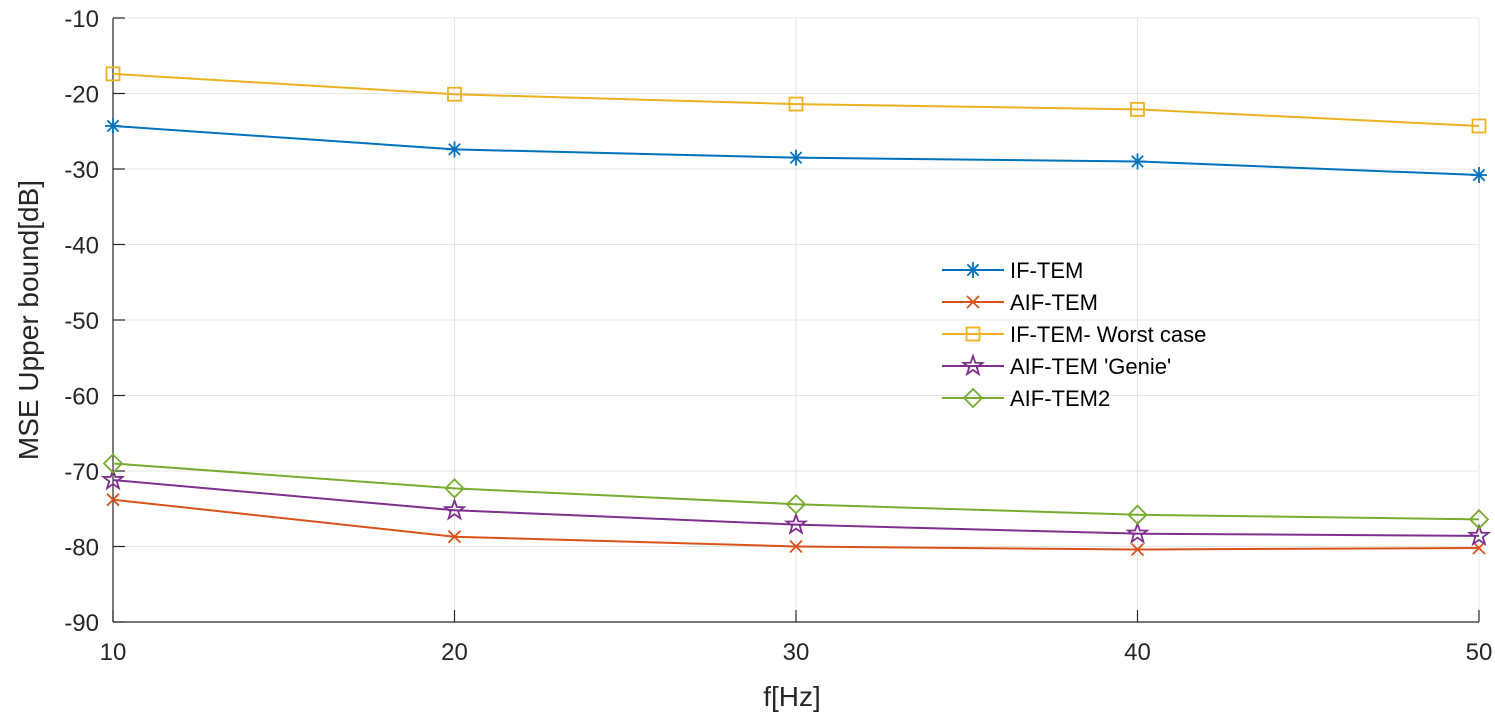 This screenshot has width=1495, height=713. I want to click on x-tick-label: 50, so click(1479, 652).